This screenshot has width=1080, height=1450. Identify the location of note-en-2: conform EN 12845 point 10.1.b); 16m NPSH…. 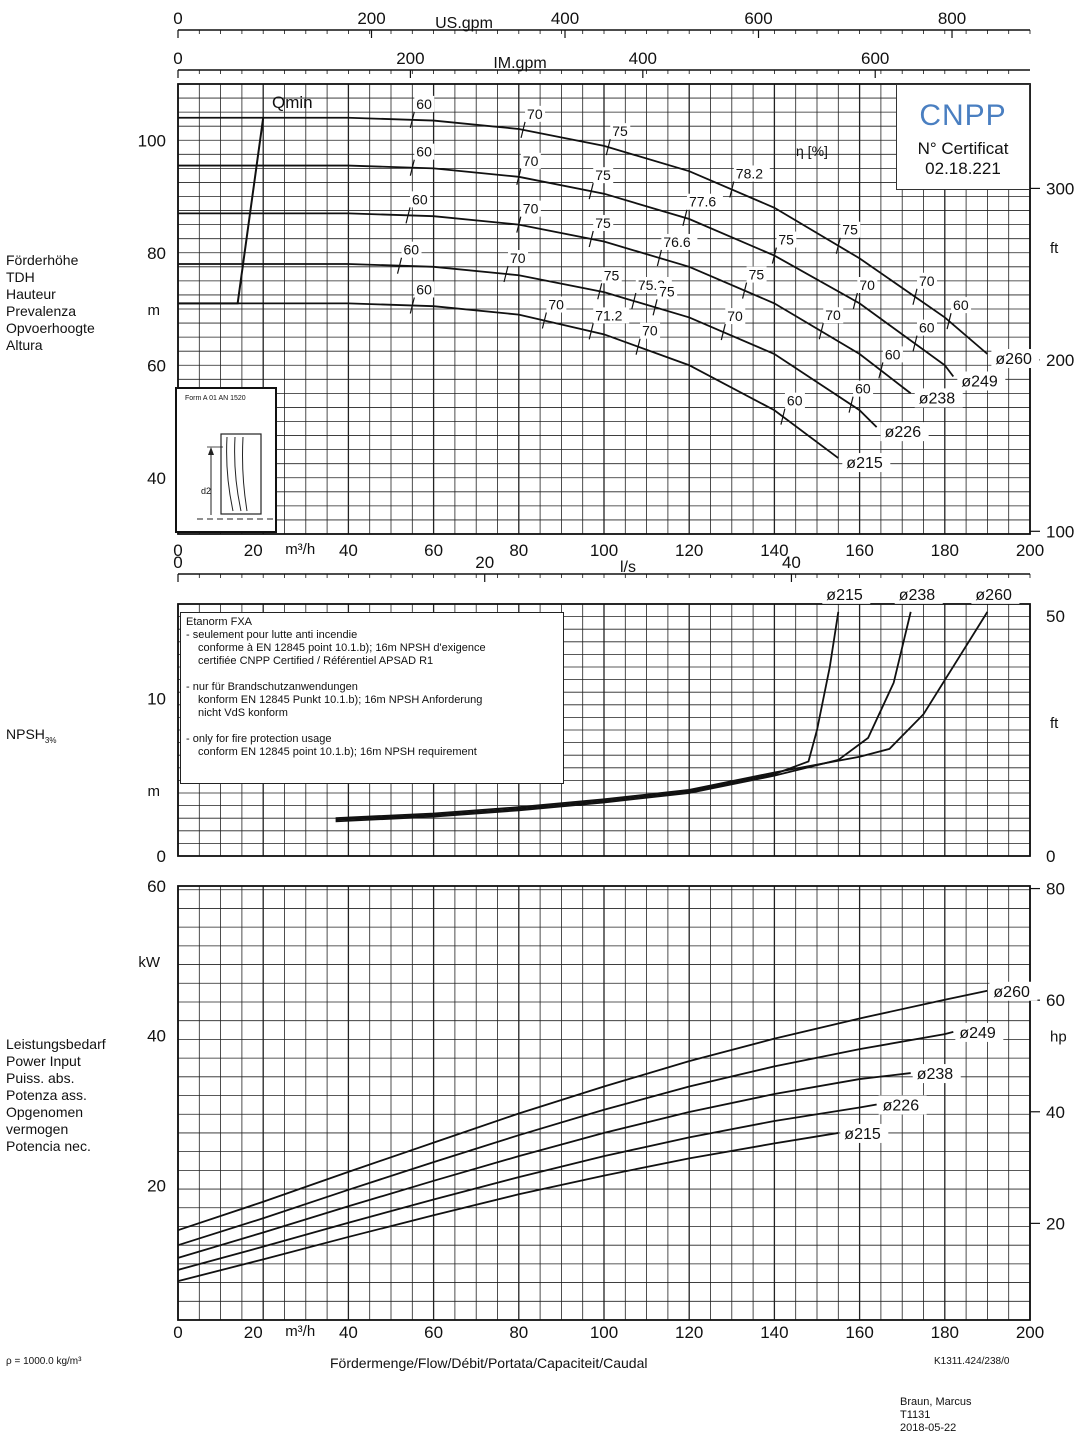
(337, 752).